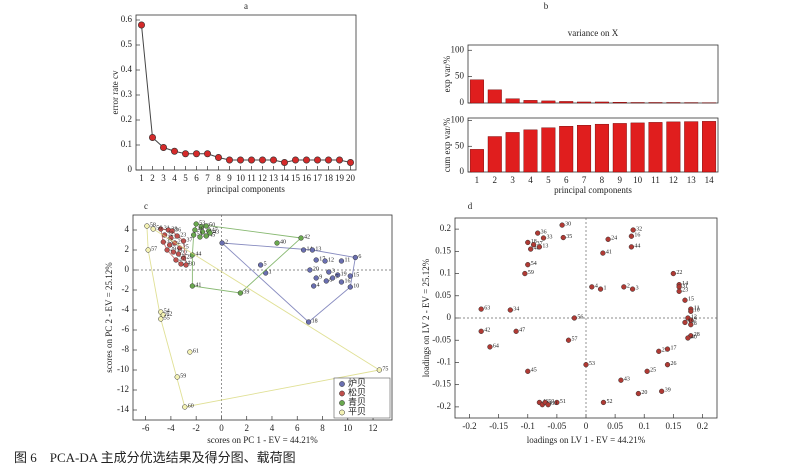 The width and height of the screenshot is (800, 469). Describe the element at coordinates (586, 440) in the screenshot. I see `x-axis-label: loadings on LV 1 - EV = 44.21%` at that location.